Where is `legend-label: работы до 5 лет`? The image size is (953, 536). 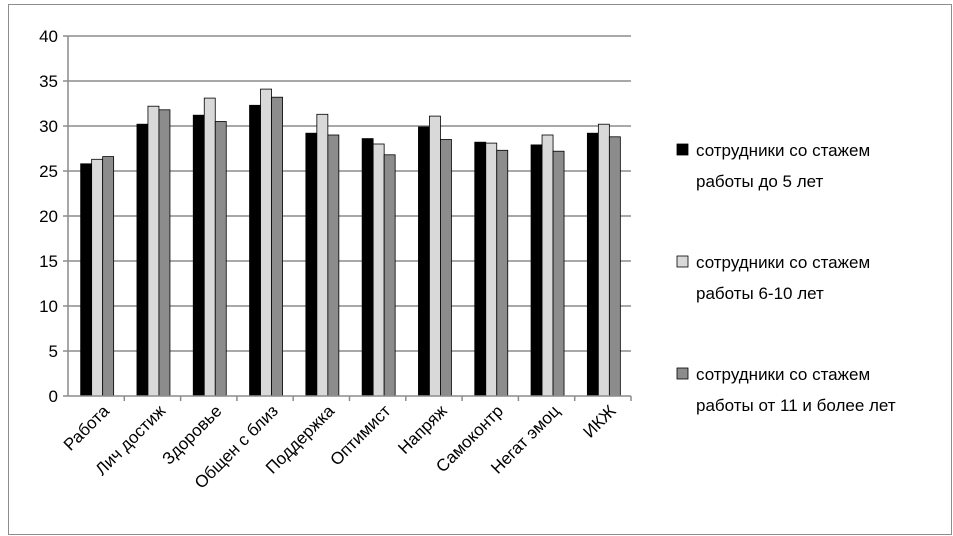
legend-label: работы до 5 лет is located at coordinates (760, 181).